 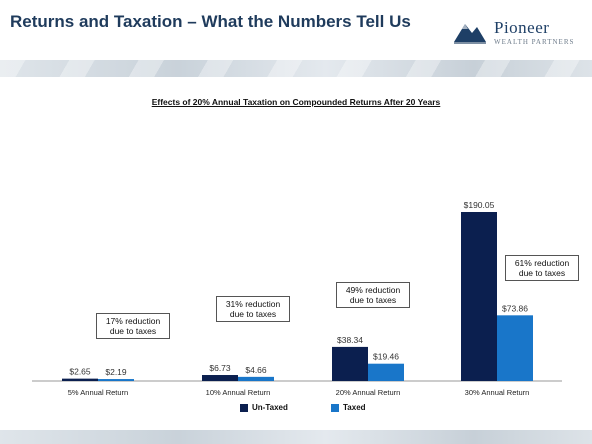 What do you see at coordinates (256, 370) in the screenshot?
I see `data-label-taxed-1: $4.66` at bounding box center [256, 370].